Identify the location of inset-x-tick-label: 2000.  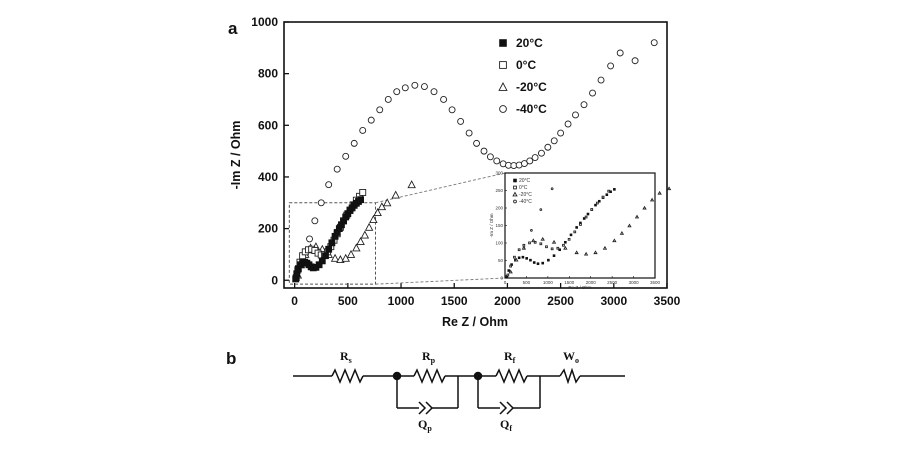
(591, 282).